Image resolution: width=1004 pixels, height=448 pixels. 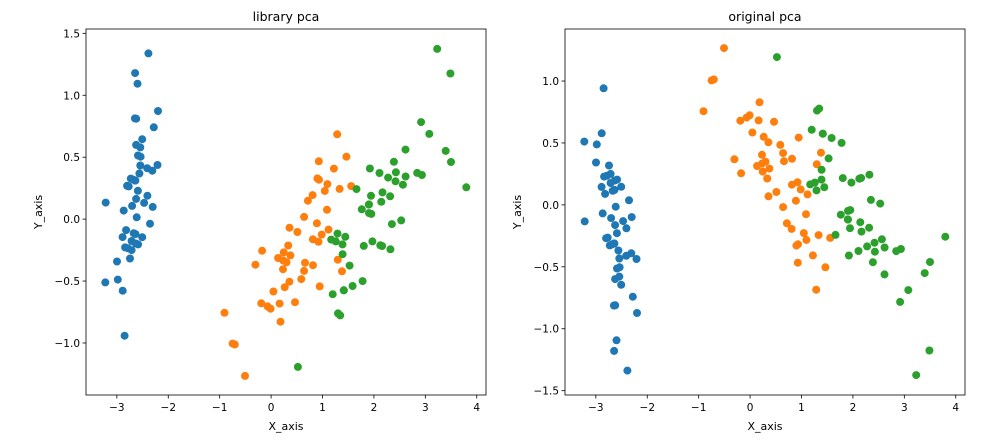 I want to click on y-tick-label: −0.5, so click(x=68, y=282).